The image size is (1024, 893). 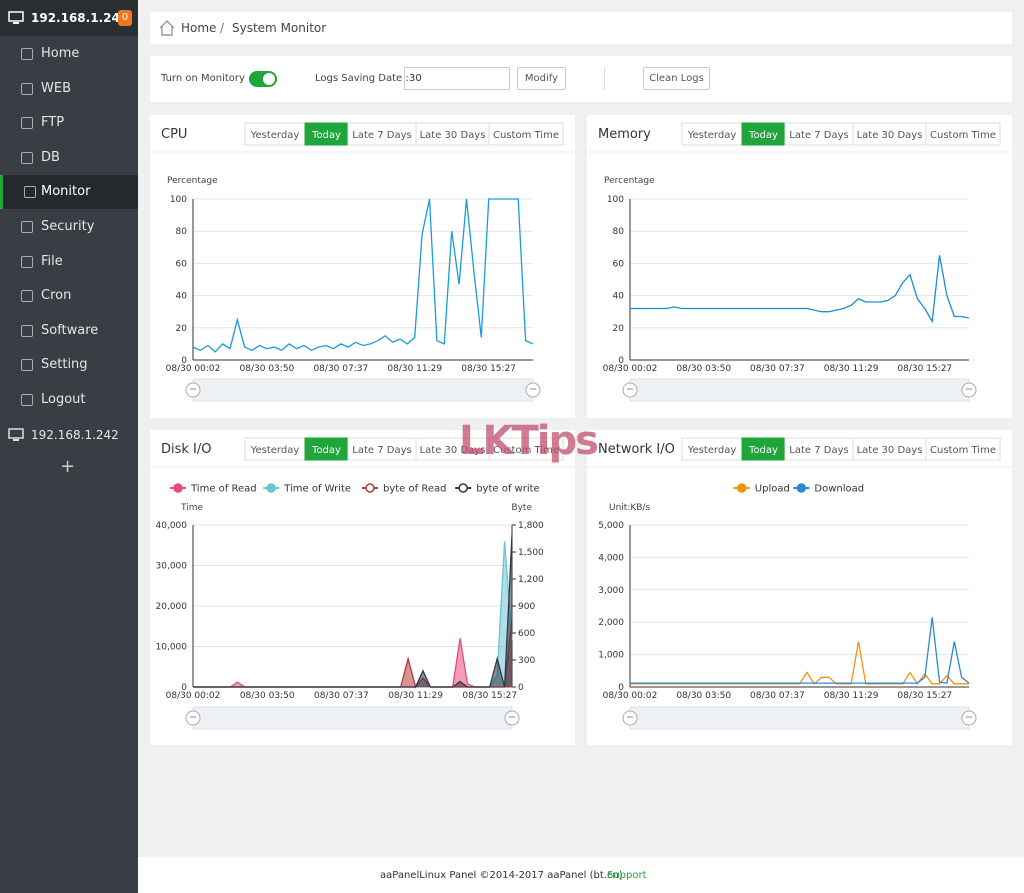 I want to click on y-tick-label: 2,000, so click(x=611, y=623).